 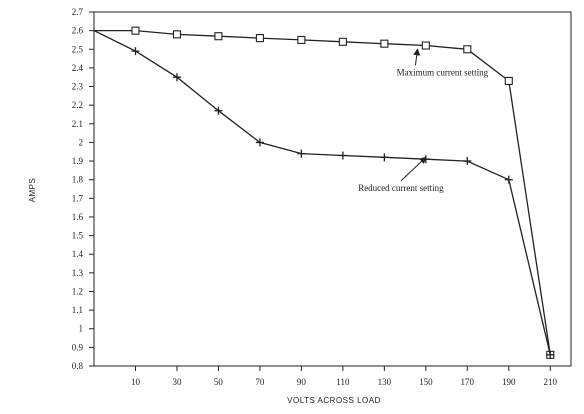 What do you see at coordinates (177, 382) in the screenshot?
I see `x-tick-label: 30` at bounding box center [177, 382].